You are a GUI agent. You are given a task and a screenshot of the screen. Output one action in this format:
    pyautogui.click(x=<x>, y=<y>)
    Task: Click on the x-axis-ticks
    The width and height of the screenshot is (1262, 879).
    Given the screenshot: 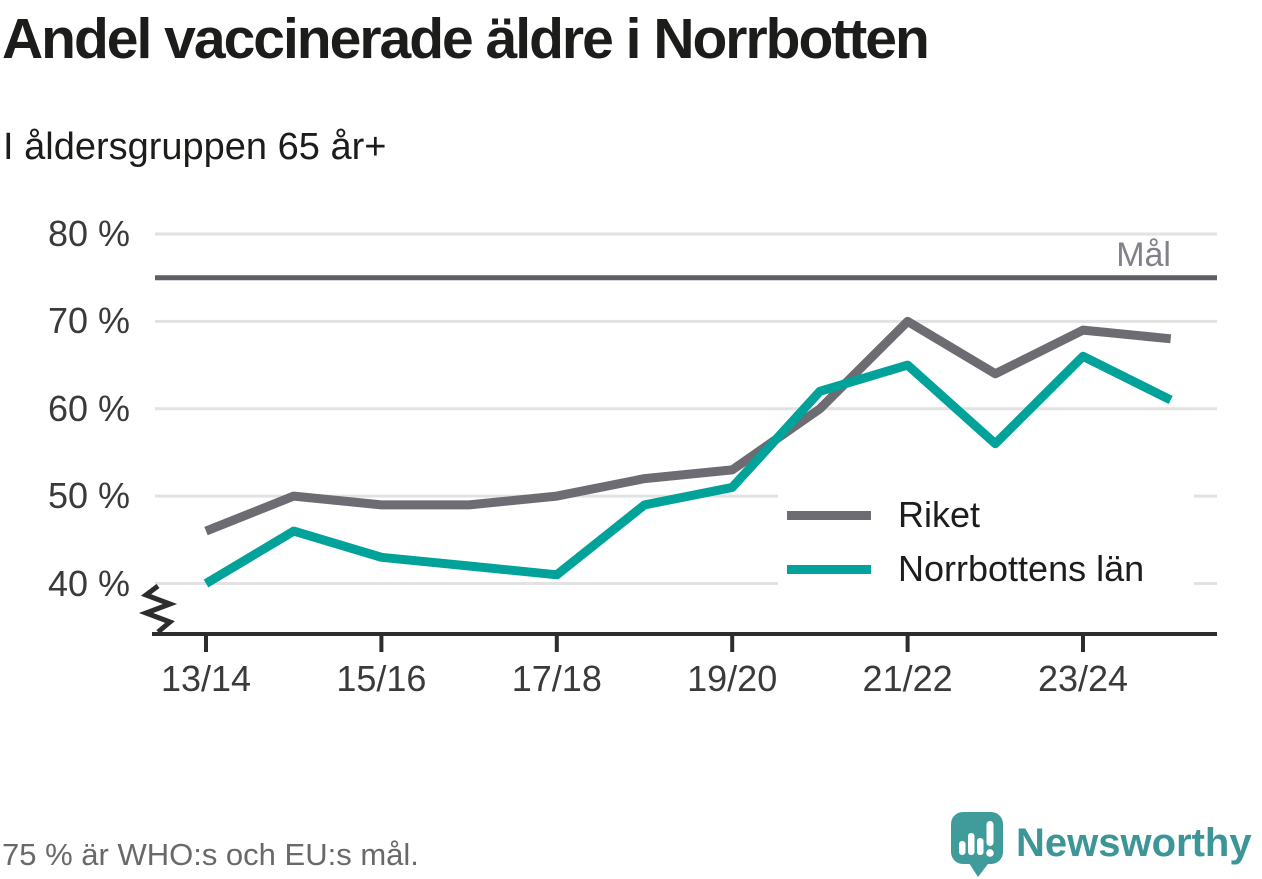 What is the action you would take?
    pyautogui.click(x=644, y=643)
    